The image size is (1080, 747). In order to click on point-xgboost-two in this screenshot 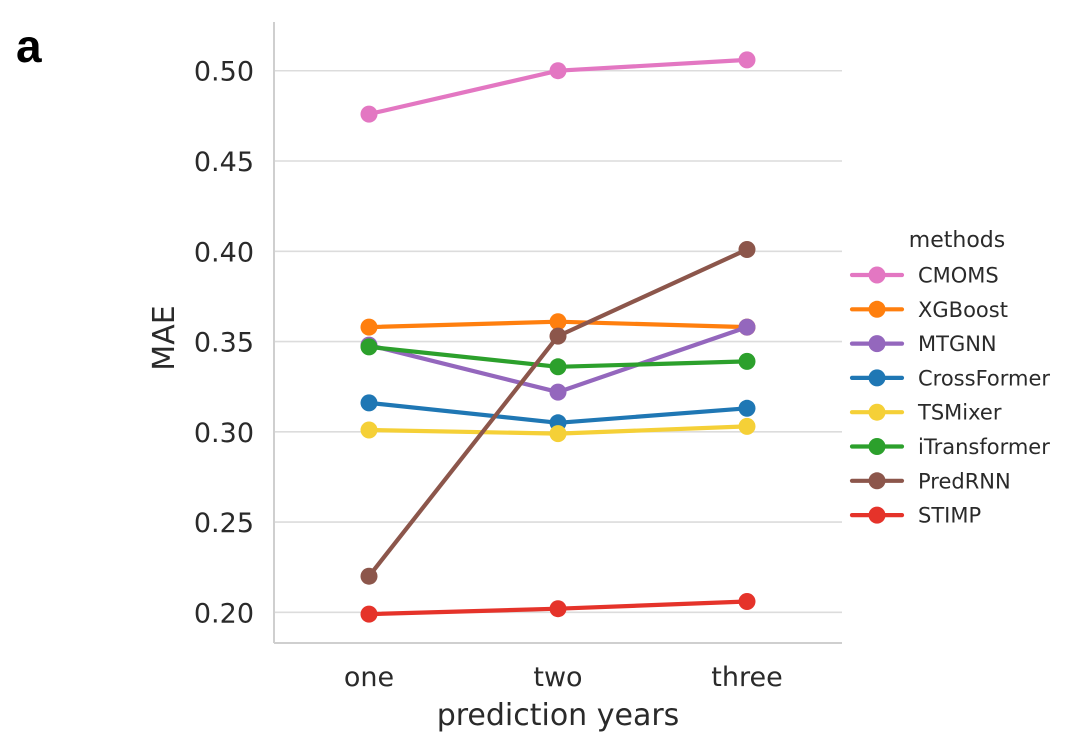, I will do `click(558, 322)`.